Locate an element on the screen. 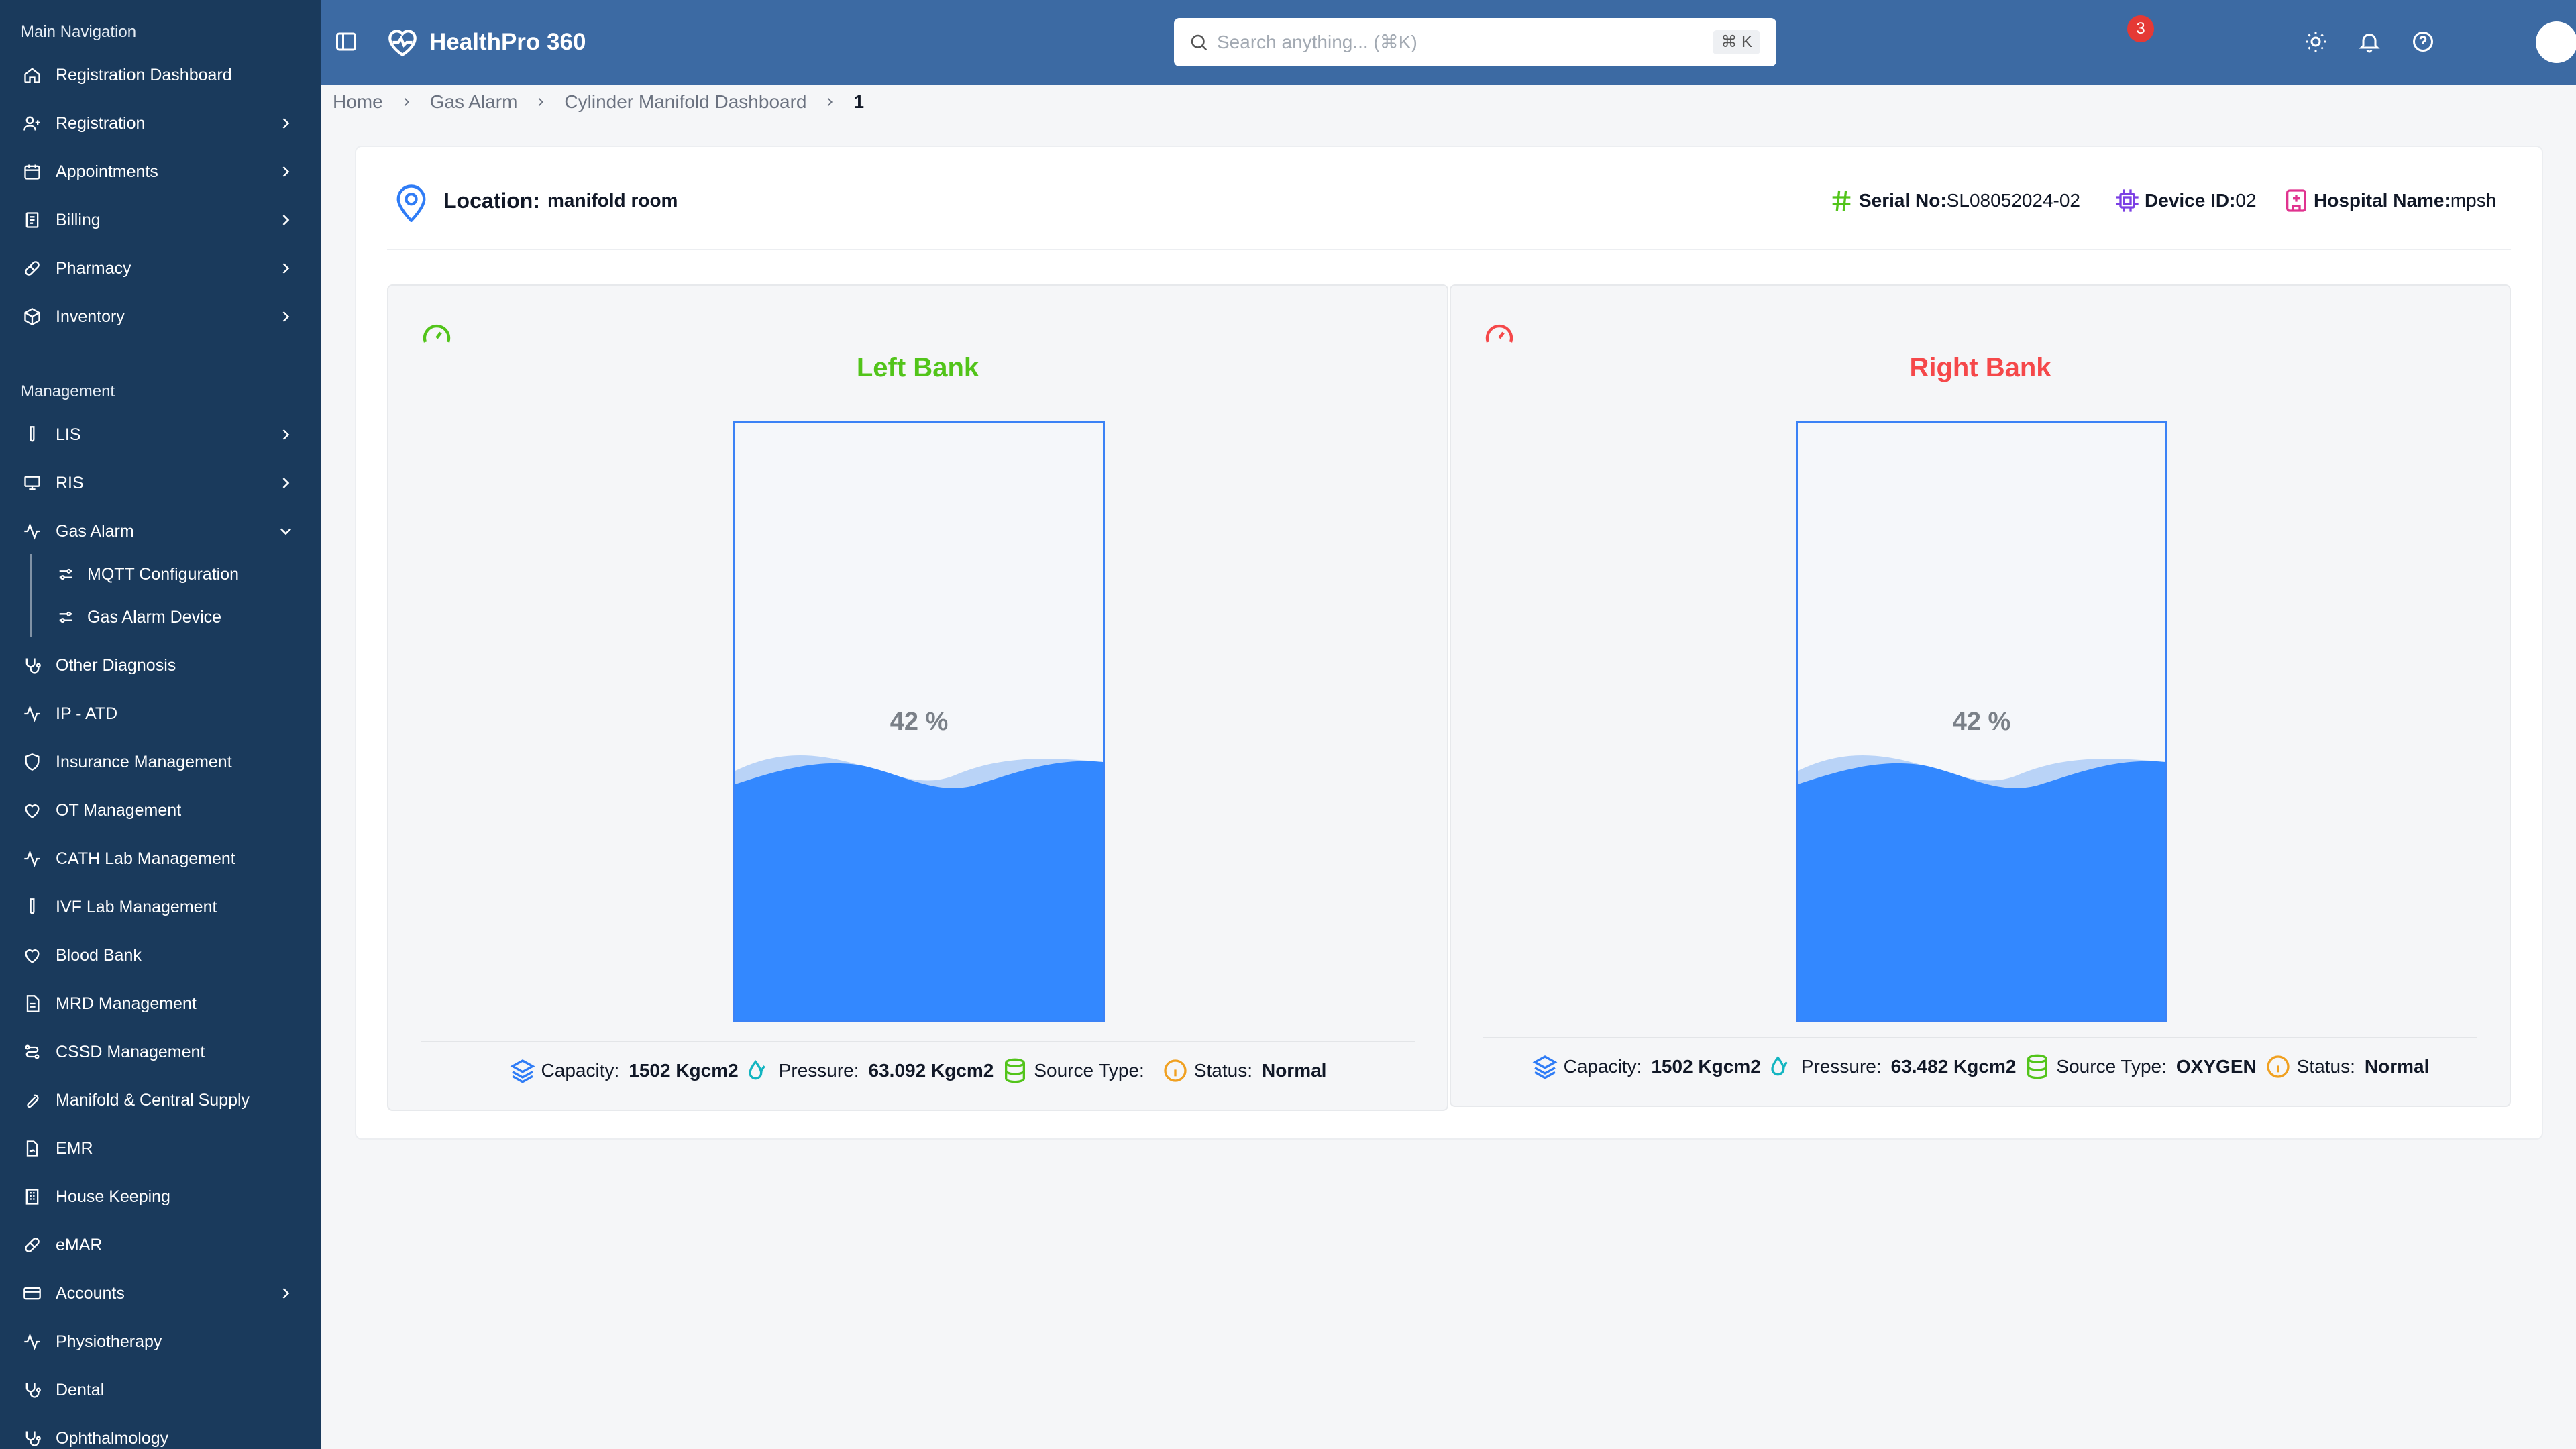 This screenshot has height=1449, width=2576. sidebar-toggle-icon is located at coordinates (346, 42).